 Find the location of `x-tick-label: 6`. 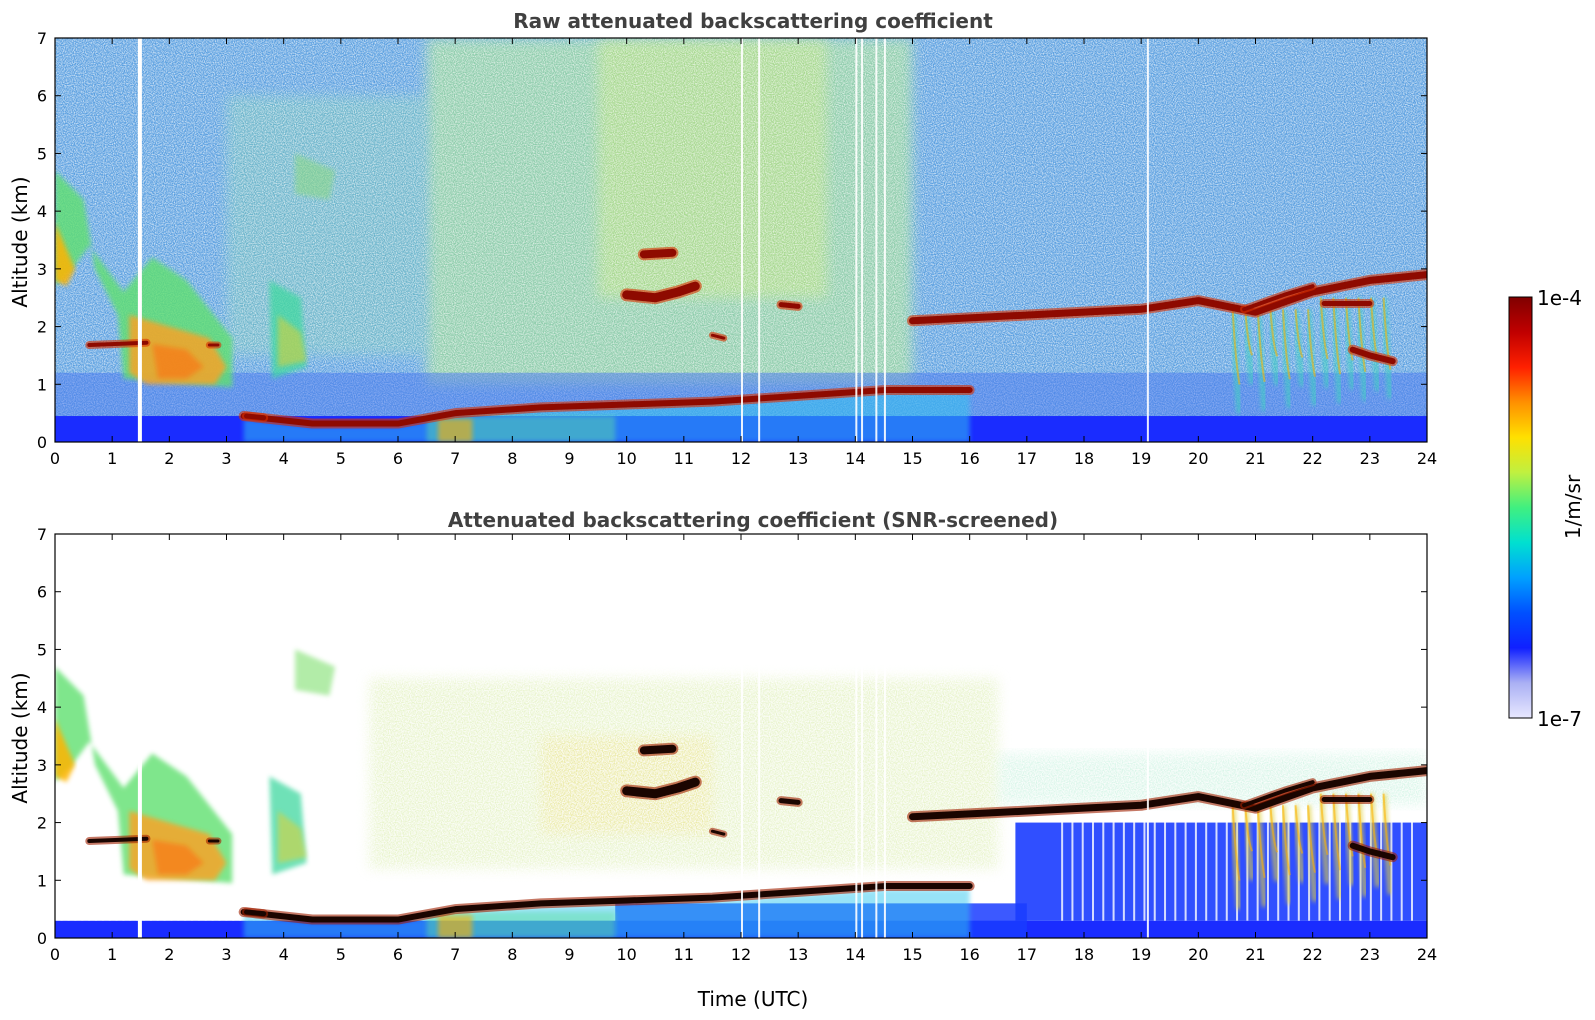

x-tick-label: 6 is located at coordinates (398, 954).